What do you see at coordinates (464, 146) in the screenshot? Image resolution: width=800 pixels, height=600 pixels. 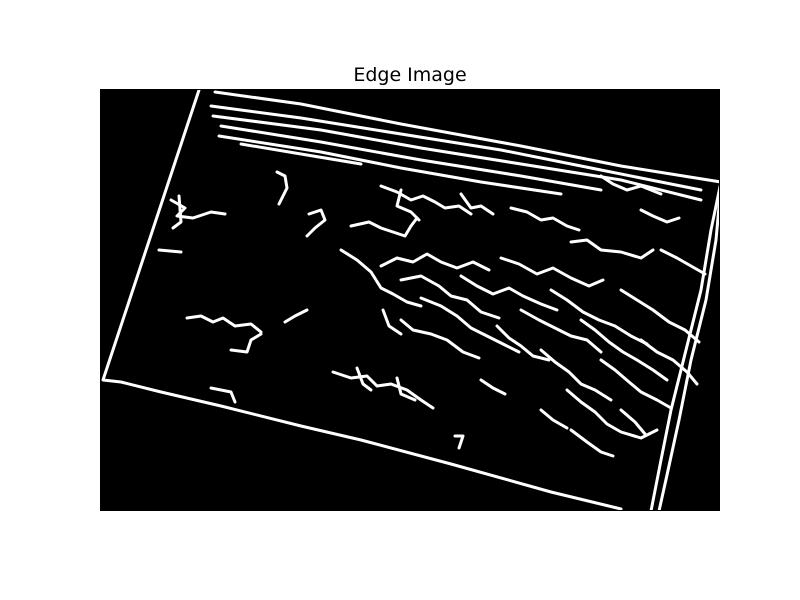 I see `top-streak-edges` at bounding box center [464, 146].